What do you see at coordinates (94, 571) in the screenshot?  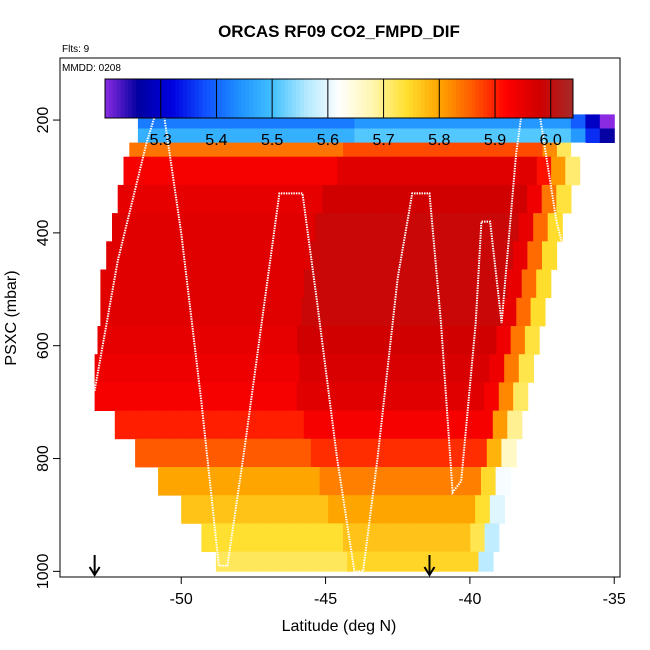 I see `arrow-head` at bounding box center [94, 571].